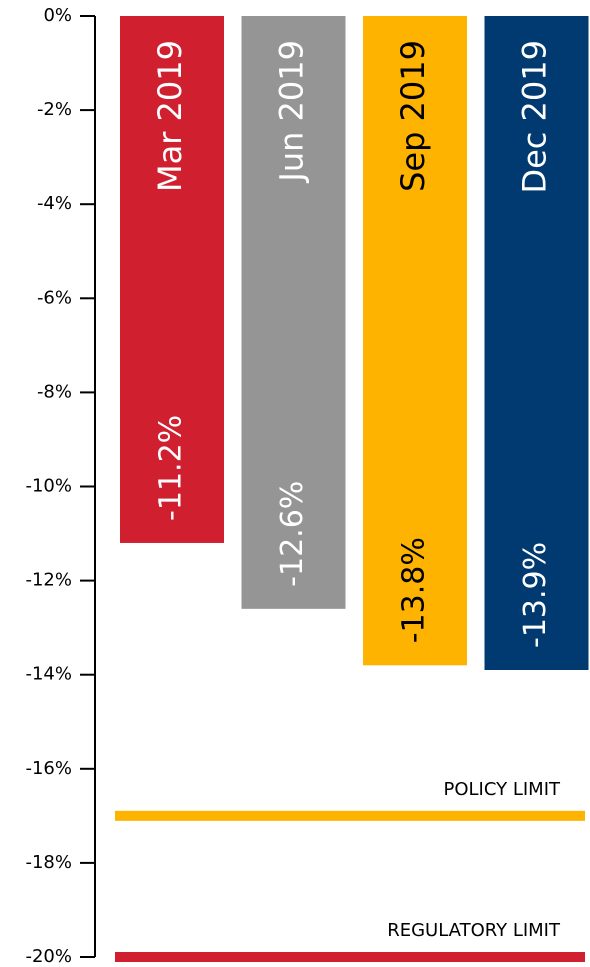 The height and width of the screenshot is (967, 590). I want to click on y-tick-label: -2%, so click(54, 109).